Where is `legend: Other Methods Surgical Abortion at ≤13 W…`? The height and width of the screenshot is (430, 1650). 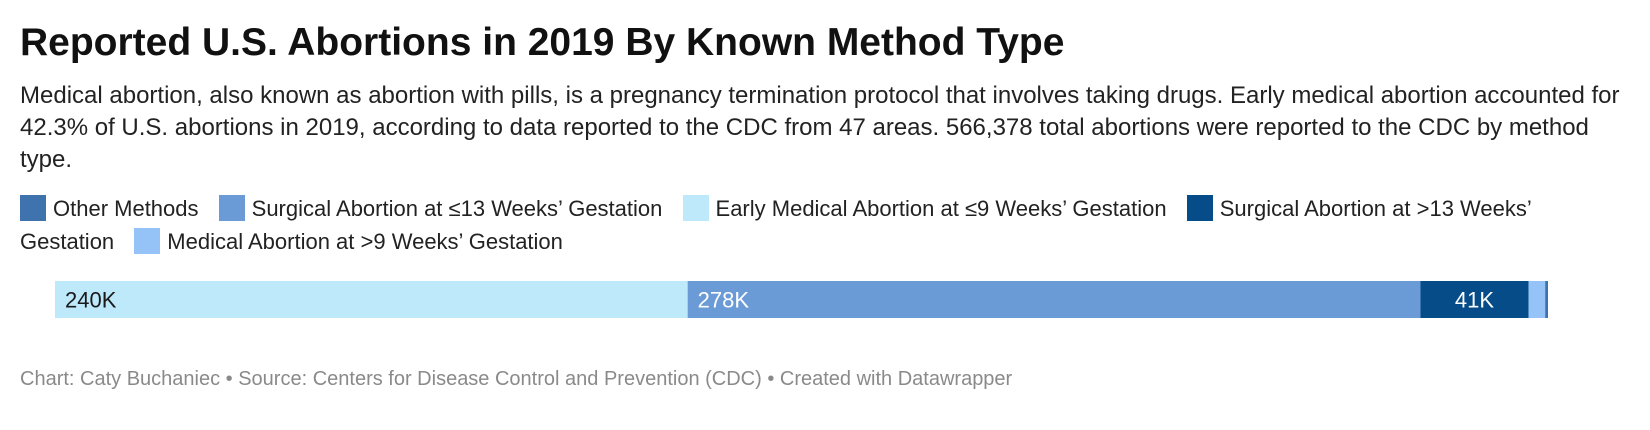
legend: Other Methods Surgical Abortion at ≤13 W… is located at coordinates (820, 225).